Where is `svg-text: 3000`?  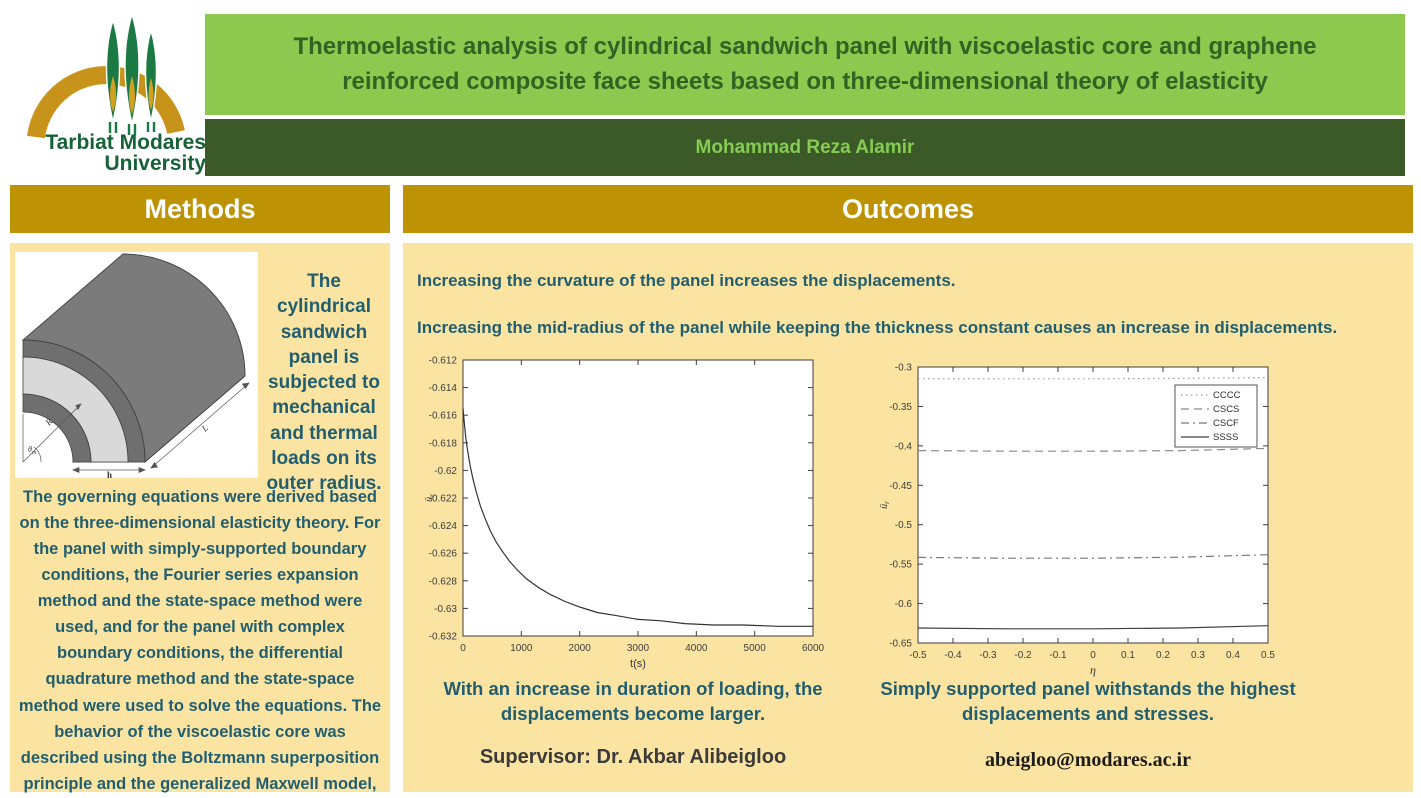 svg-text: 3000 is located at coordinates (638, 648).